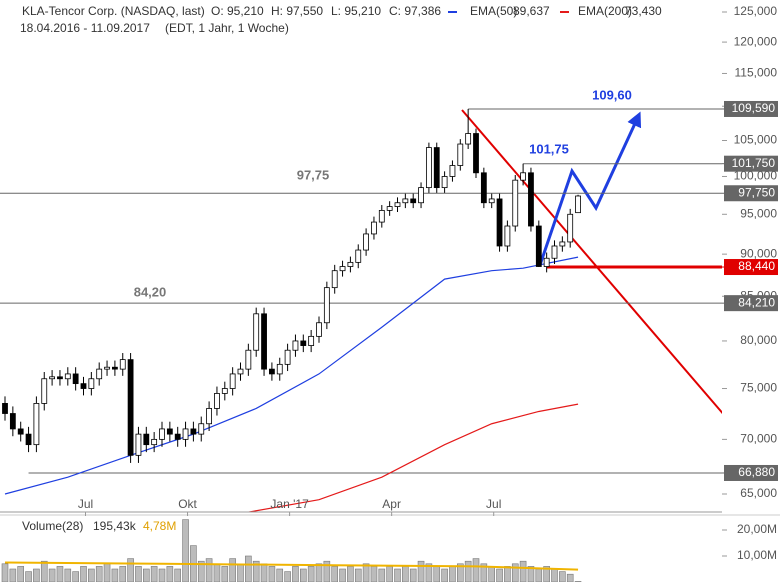 The image size is (780, 582). Describe the element at coordinates (590, 188) in the screenshot. I see `projection-arrow` at that location.